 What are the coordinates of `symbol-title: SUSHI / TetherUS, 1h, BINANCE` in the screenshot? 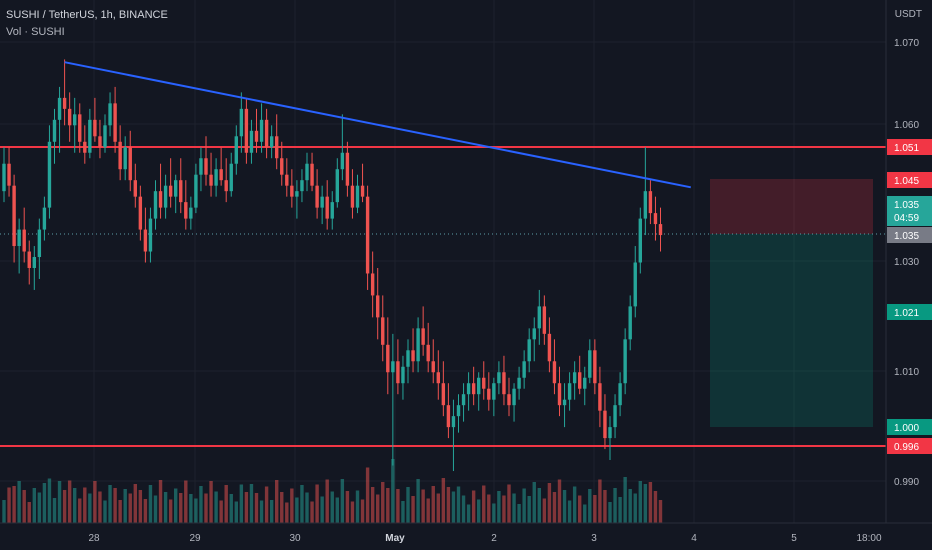 It's located at (87, 15).